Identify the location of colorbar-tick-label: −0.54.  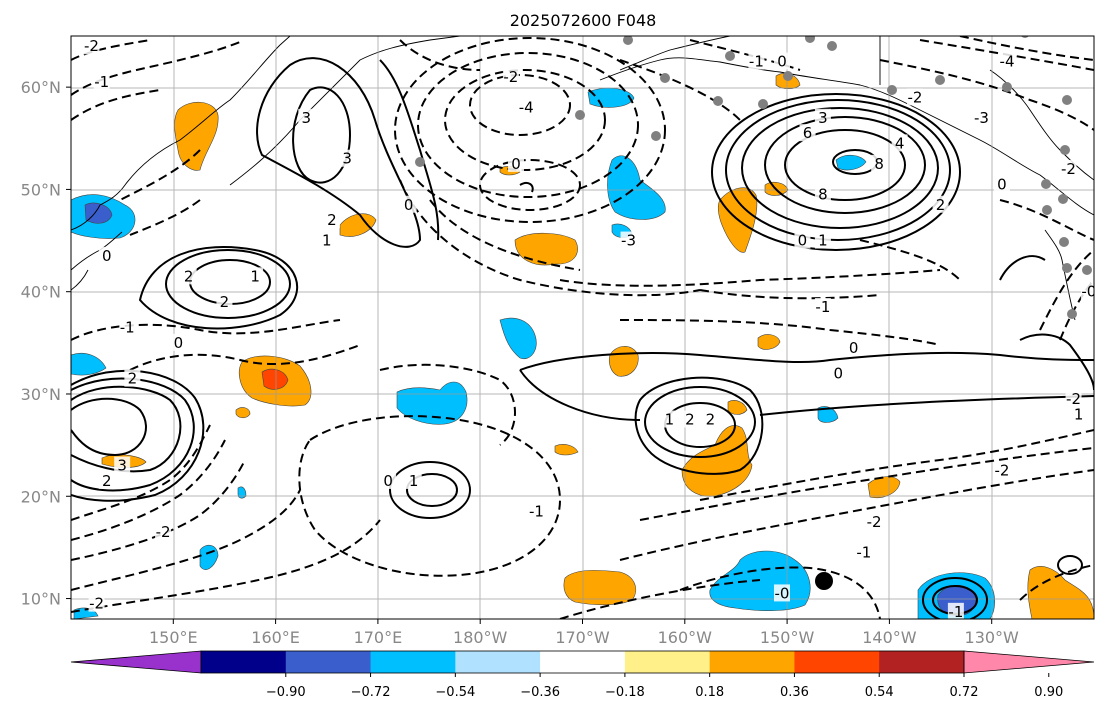
(455, 692).